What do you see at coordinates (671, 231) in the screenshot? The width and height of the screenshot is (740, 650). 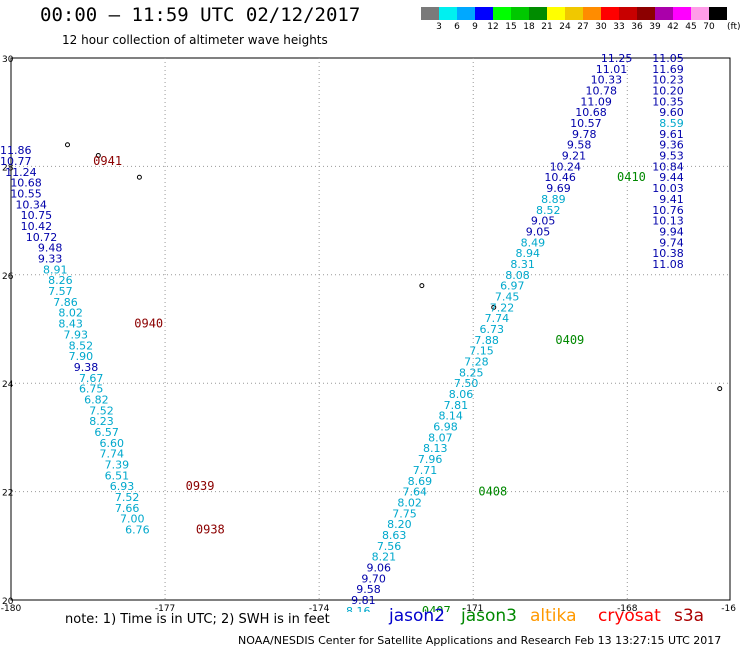 I see `wave-height-value: 9.94` at bounding box center [671, 231].